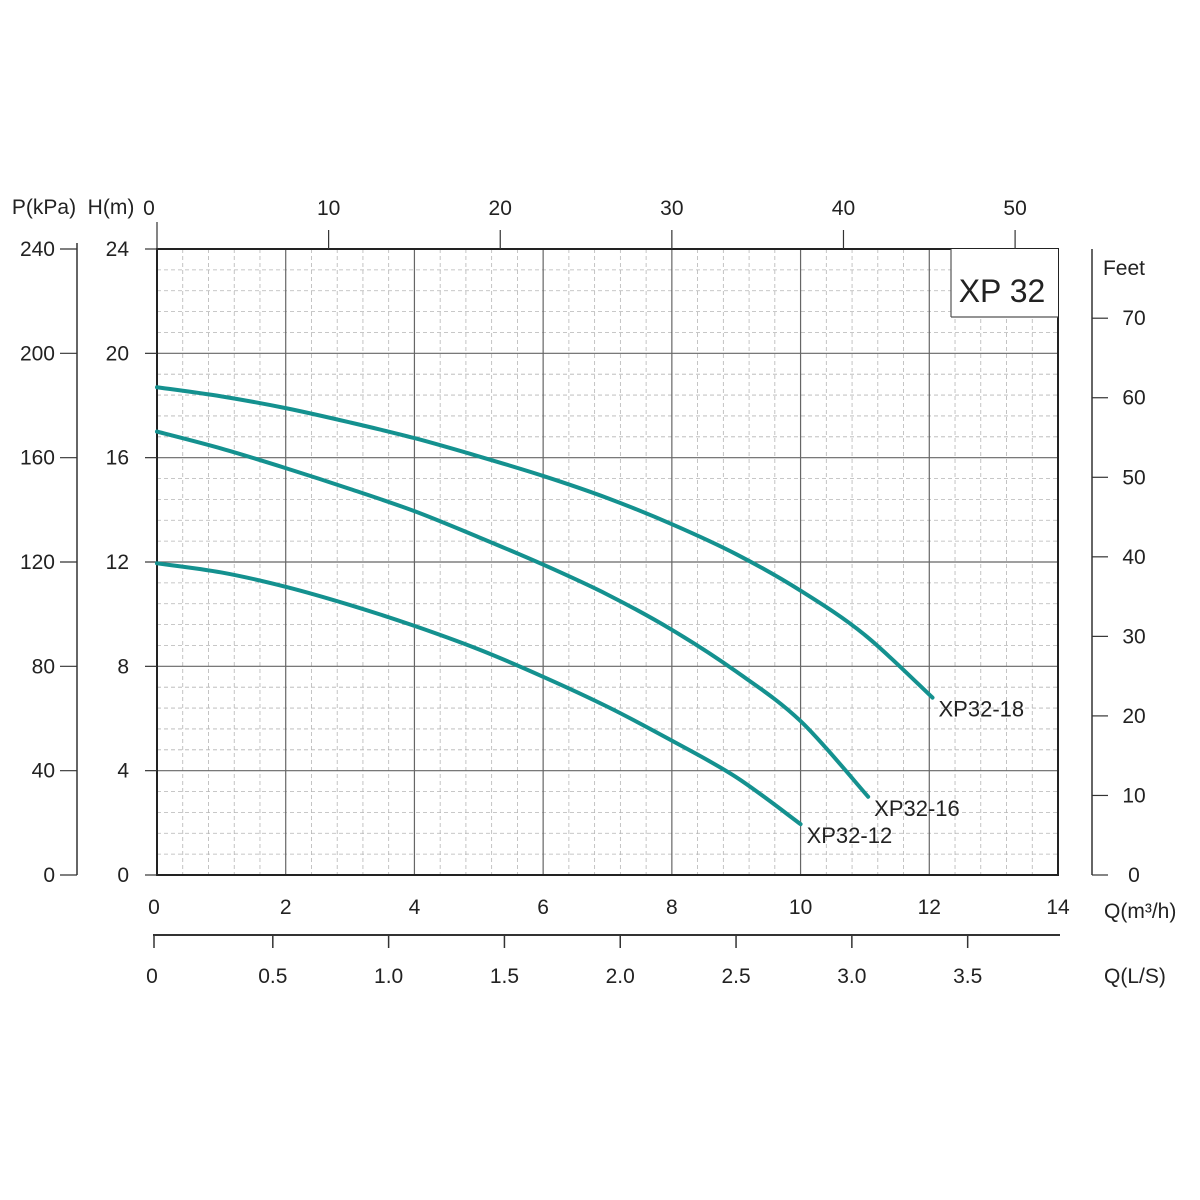 The width and height of the screenshot is (1200, 1200). What do you see at coordinates (43, 666) in the screenshot?
I see `pressure-tick-label: 80` at bounding box center [43, 666].